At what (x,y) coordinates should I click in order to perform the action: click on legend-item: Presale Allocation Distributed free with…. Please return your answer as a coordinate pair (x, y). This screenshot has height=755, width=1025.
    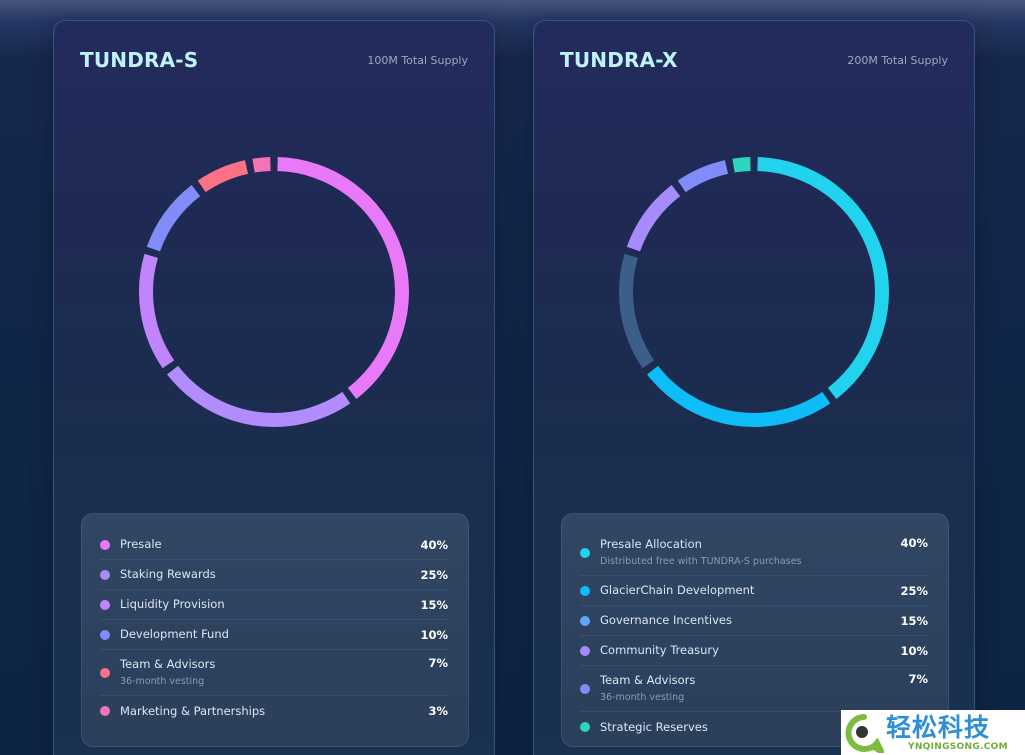
    Looking at the image, I should click on (754, 553).